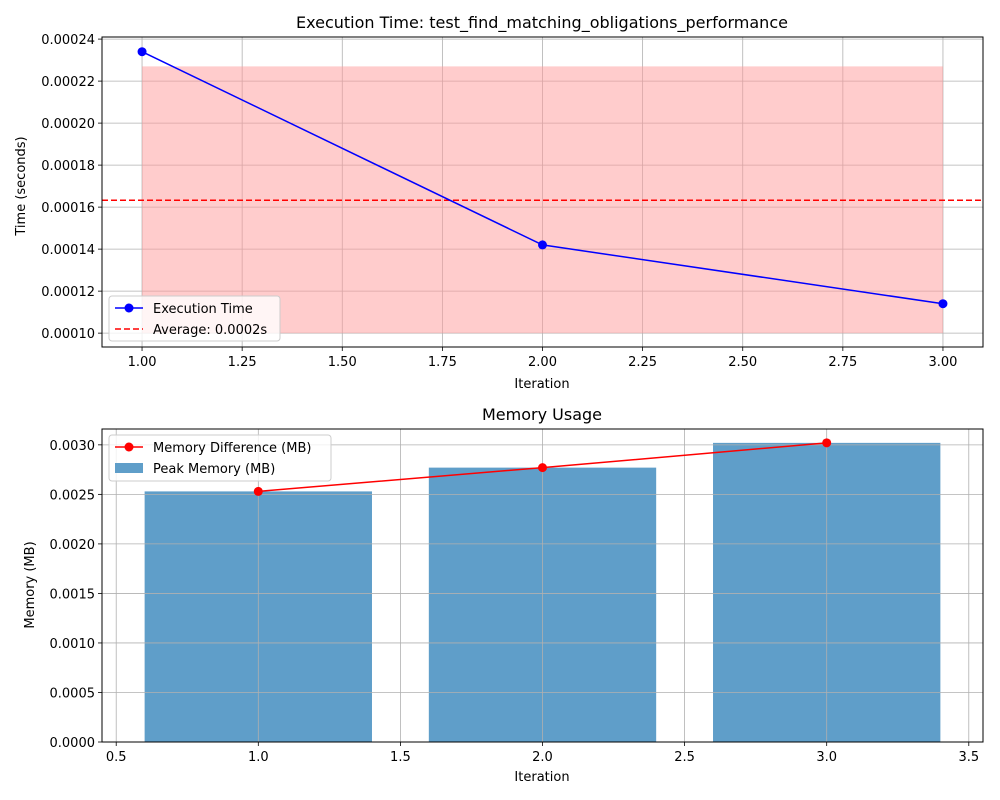  Describe the element at coordinates (242, 362) in the screenshot. I see `x-tick-label: 1.25` at that location.